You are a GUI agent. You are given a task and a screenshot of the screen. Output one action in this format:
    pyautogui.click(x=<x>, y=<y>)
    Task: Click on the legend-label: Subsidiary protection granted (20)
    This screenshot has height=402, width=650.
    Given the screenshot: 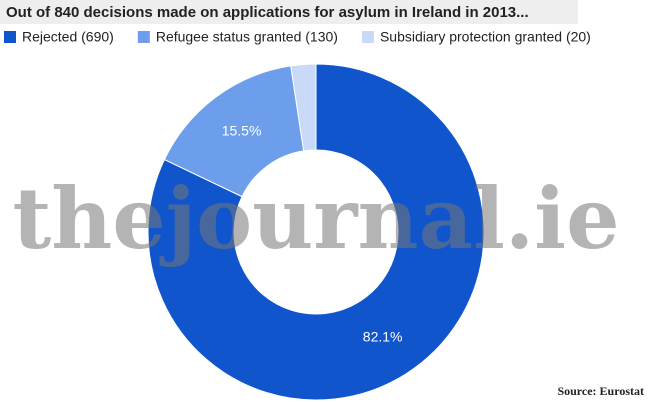 What is the action you would take?
    pyautogui.click(x=485, y=37)
    